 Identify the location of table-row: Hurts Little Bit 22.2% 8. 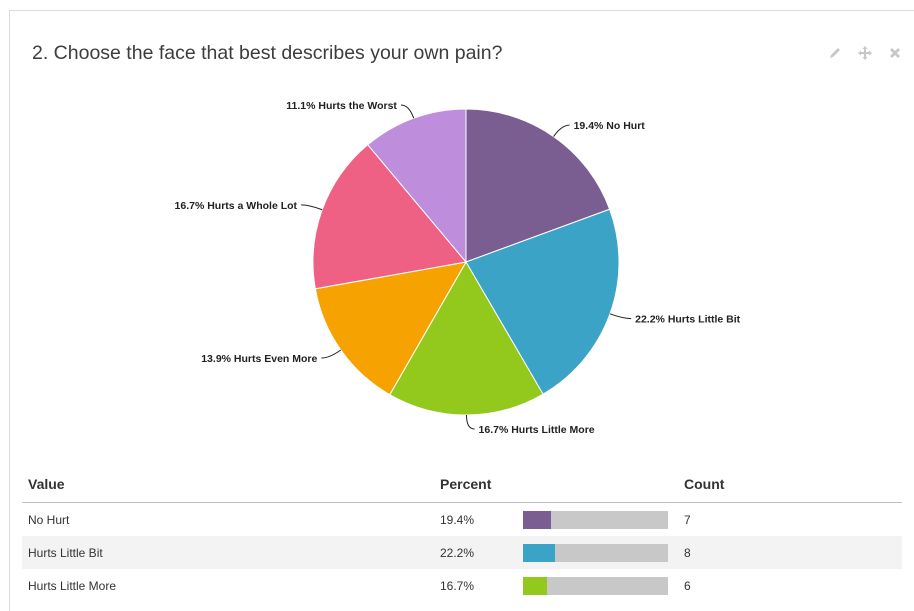
(462, 552).